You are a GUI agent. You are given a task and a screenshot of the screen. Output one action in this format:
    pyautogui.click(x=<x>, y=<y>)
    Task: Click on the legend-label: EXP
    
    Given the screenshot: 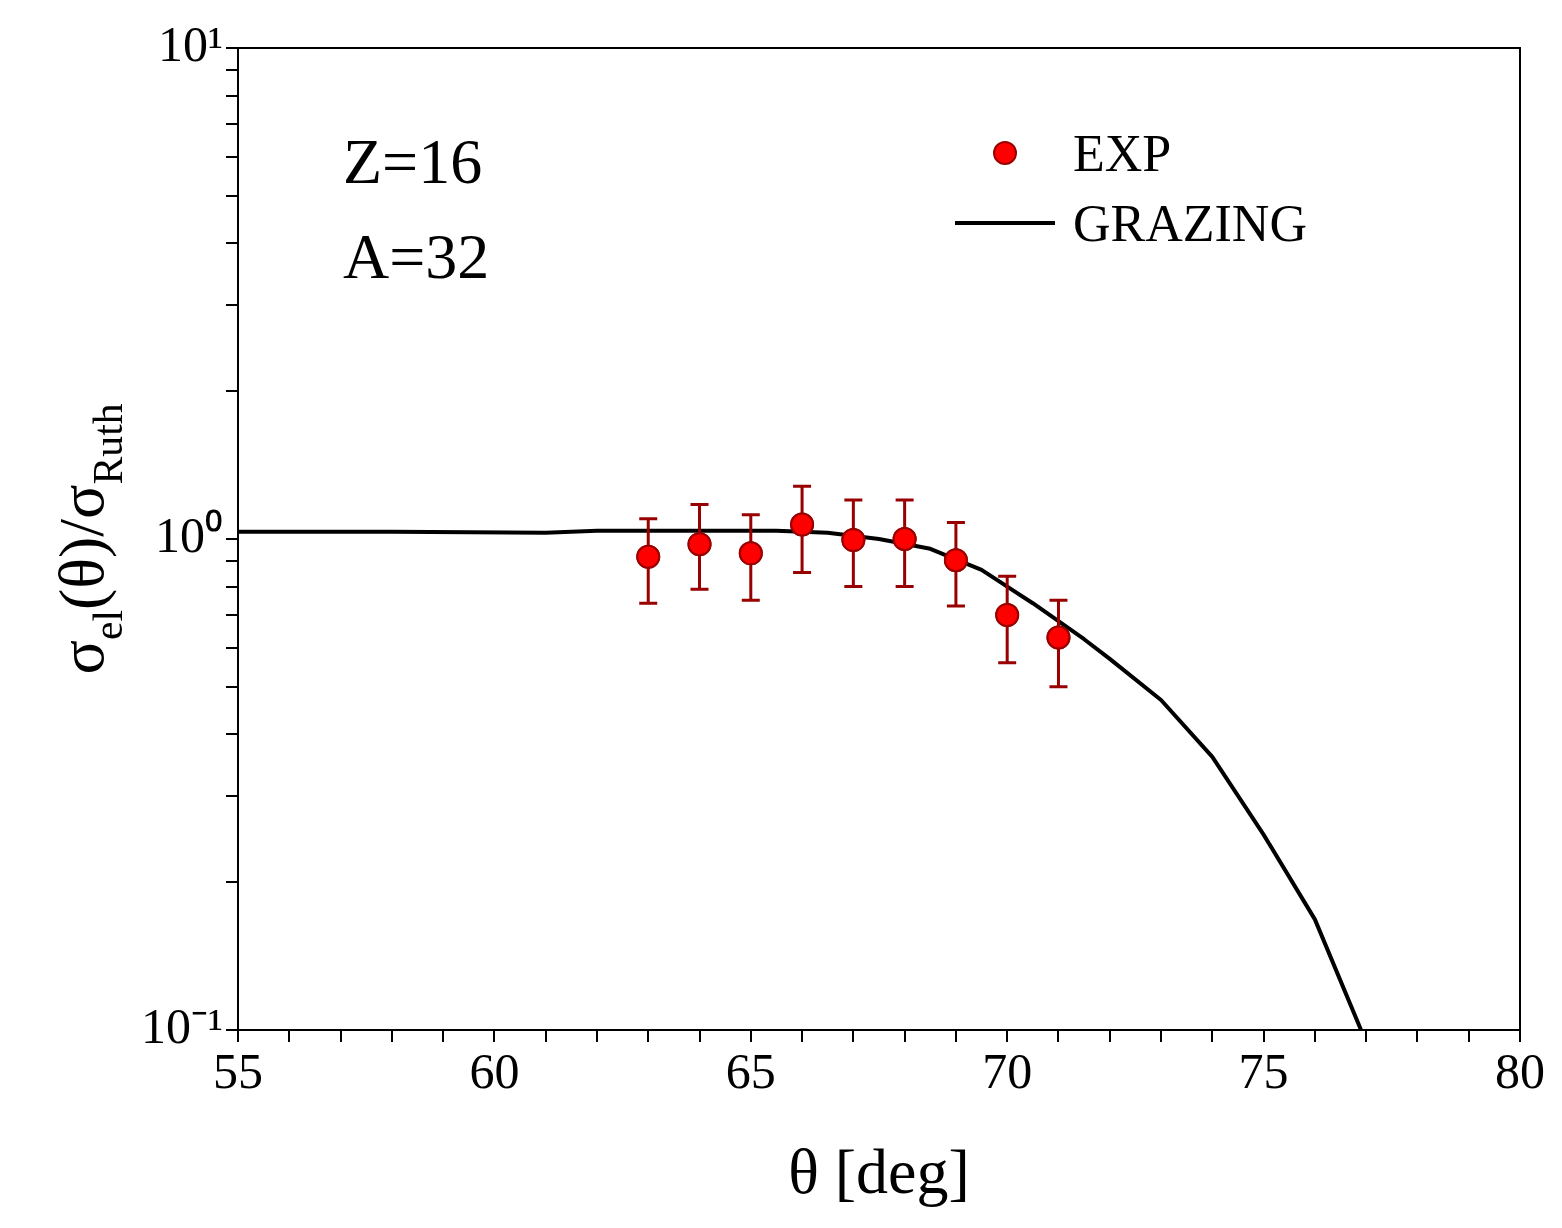 What is the action you would take?
    pyautogui.click(x=1122, y=153)
    